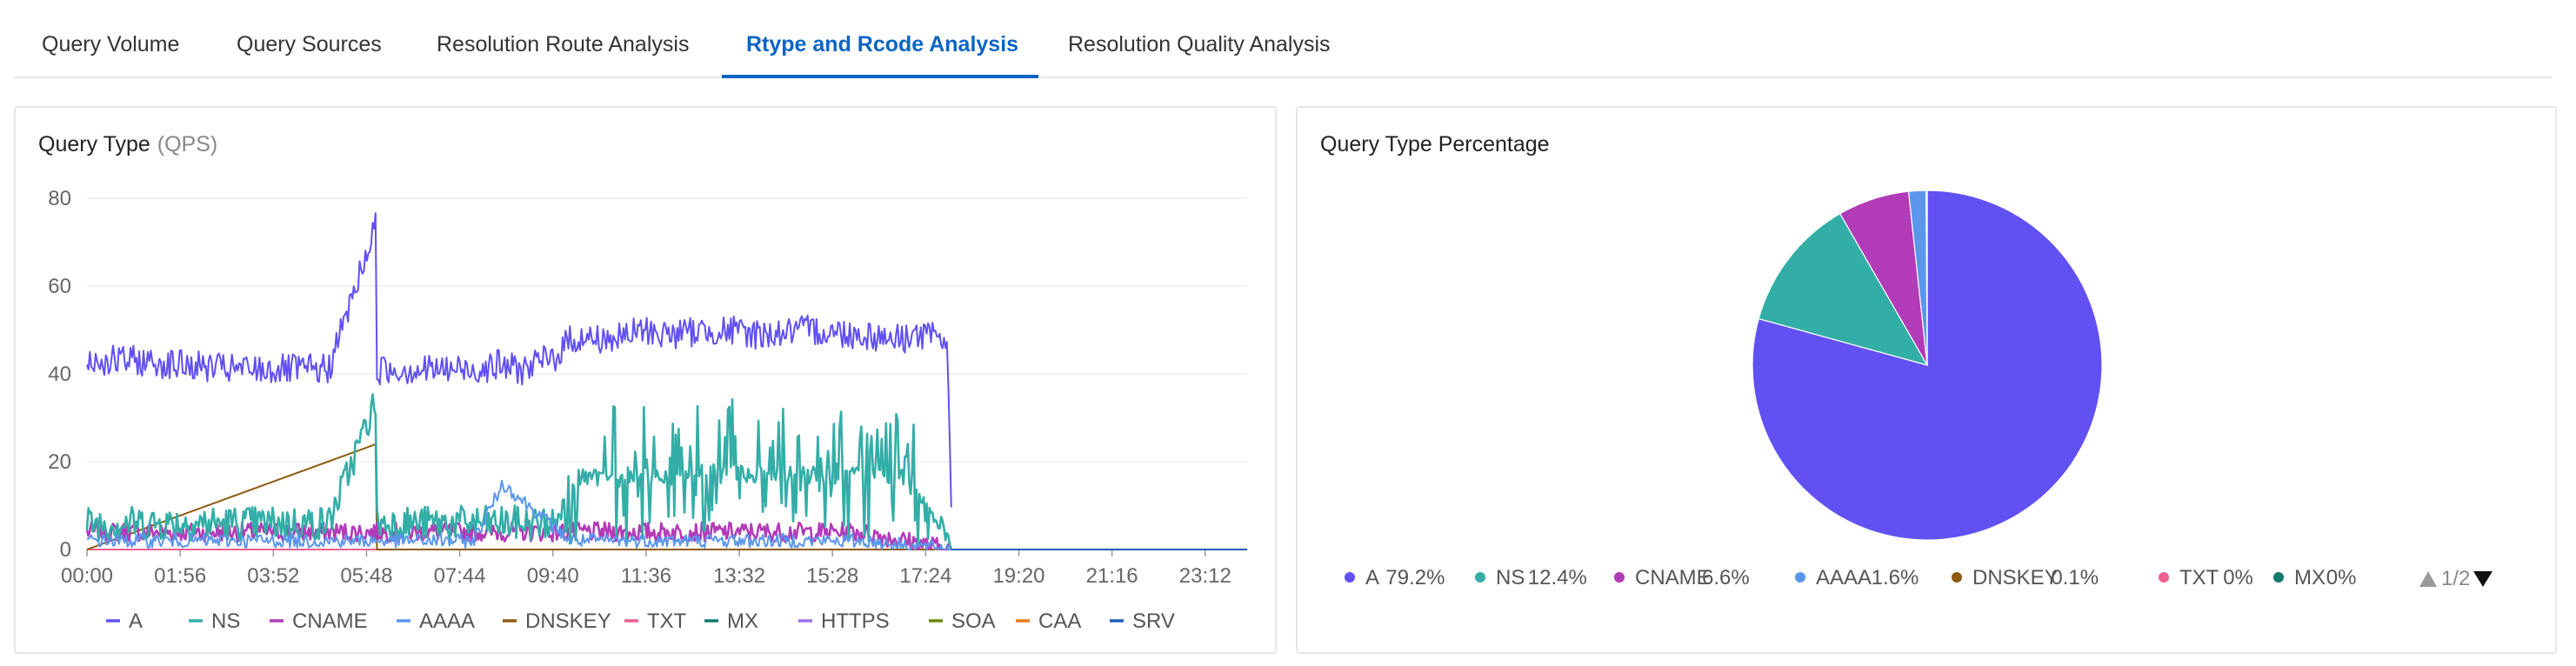 This screenshot has width=2576, height=666. What do you see at coordinates (330, 621) in the screenshot?
I see `legend-label-cname: CNAME` at bounding box center [330, 621].